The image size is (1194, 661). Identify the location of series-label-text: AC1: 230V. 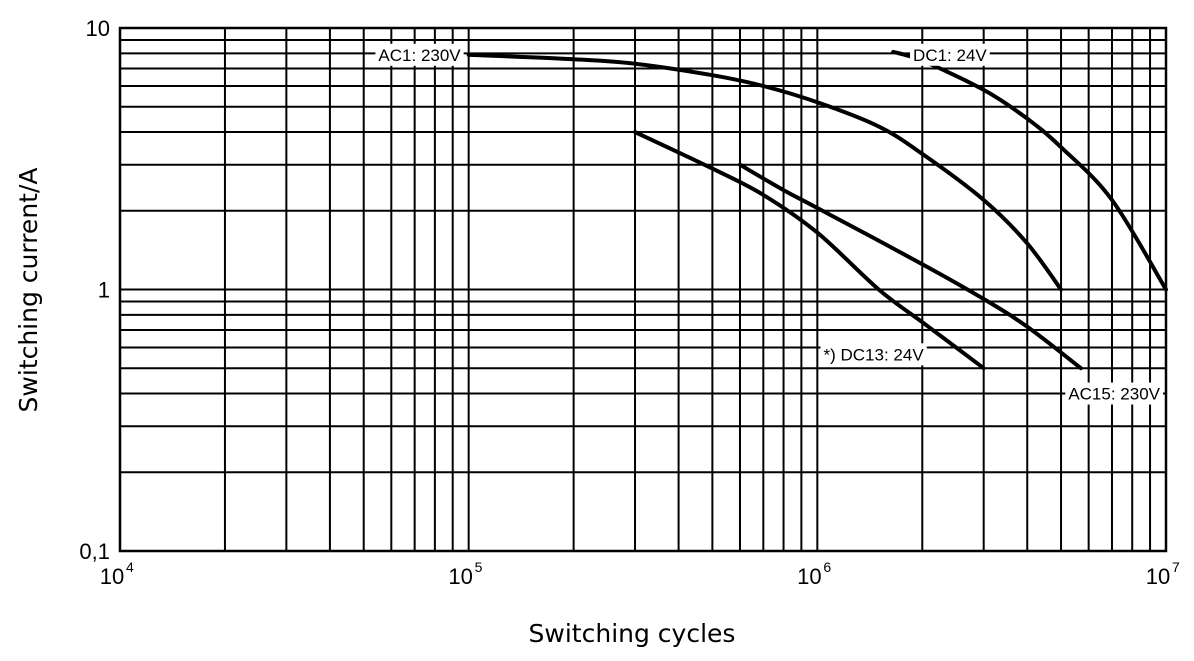
(419, 55).